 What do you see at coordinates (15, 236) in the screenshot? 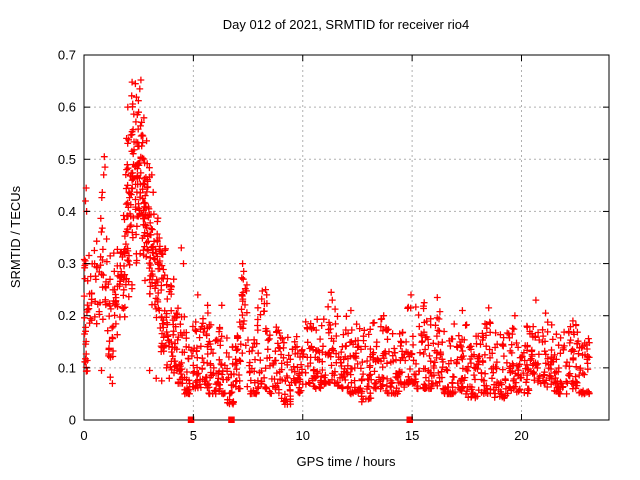
I see `y-axis-label: SRMTID / TECUs` at bounding box center [15, 236].